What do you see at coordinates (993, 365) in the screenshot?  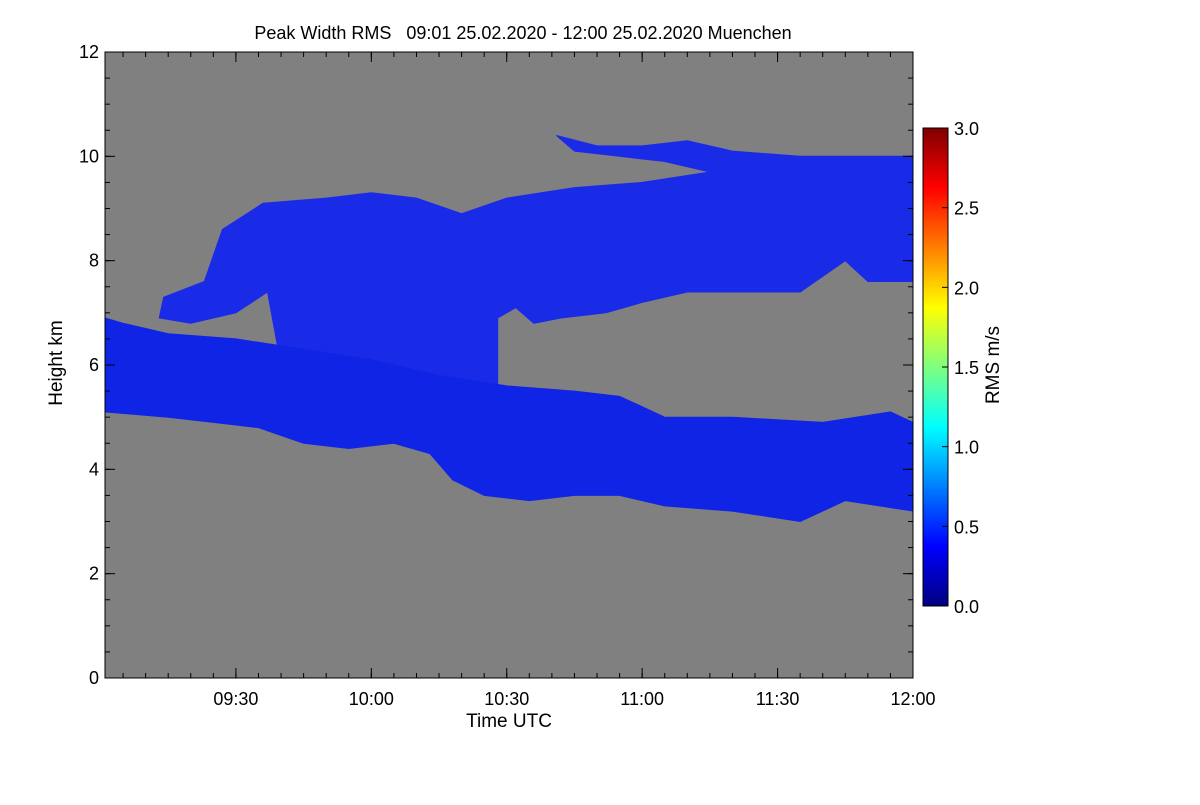 I see `colorbar-title: RMS m/s` at bounding box center [993, 365].